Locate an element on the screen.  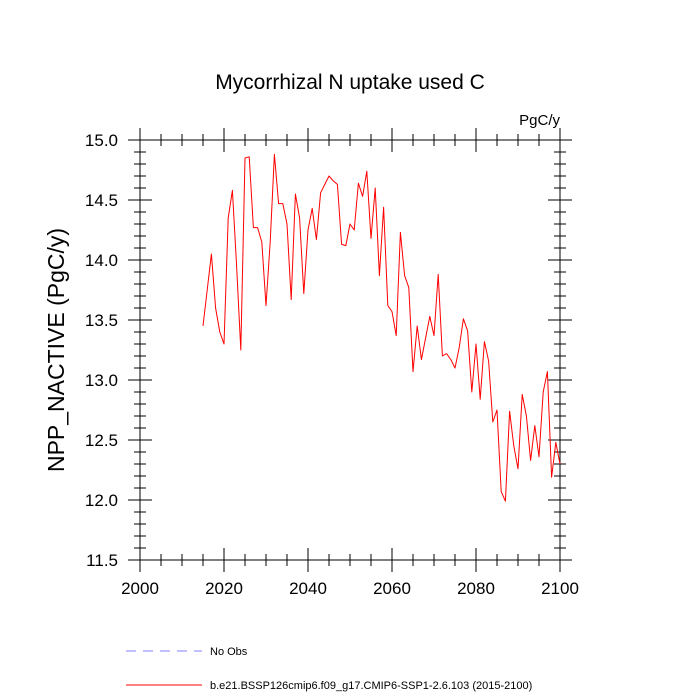
y-tick-label: 13.0 is located at coordinates (101, 380).